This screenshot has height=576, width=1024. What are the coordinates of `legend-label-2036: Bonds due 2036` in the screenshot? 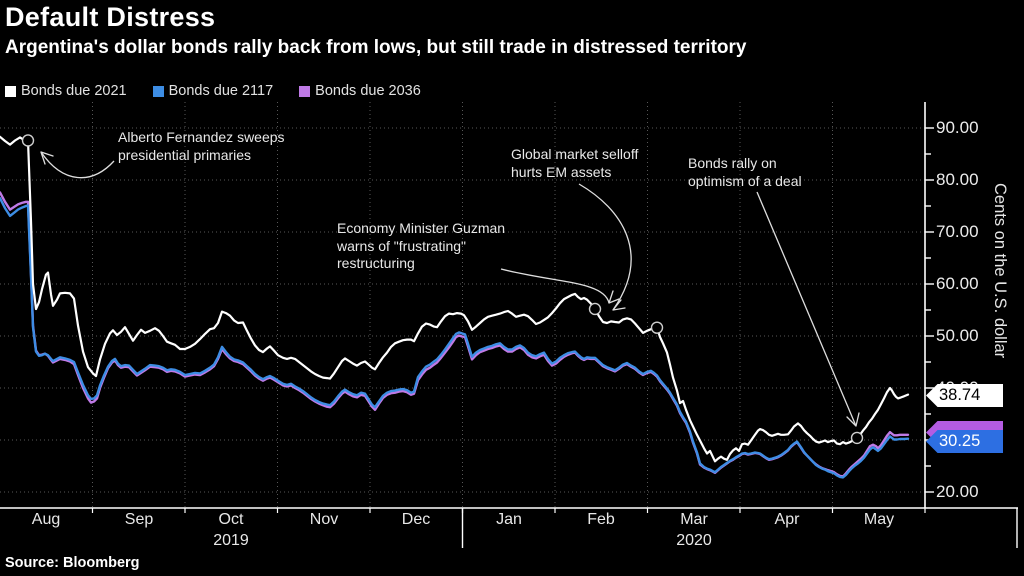 It's located at (368, 91).